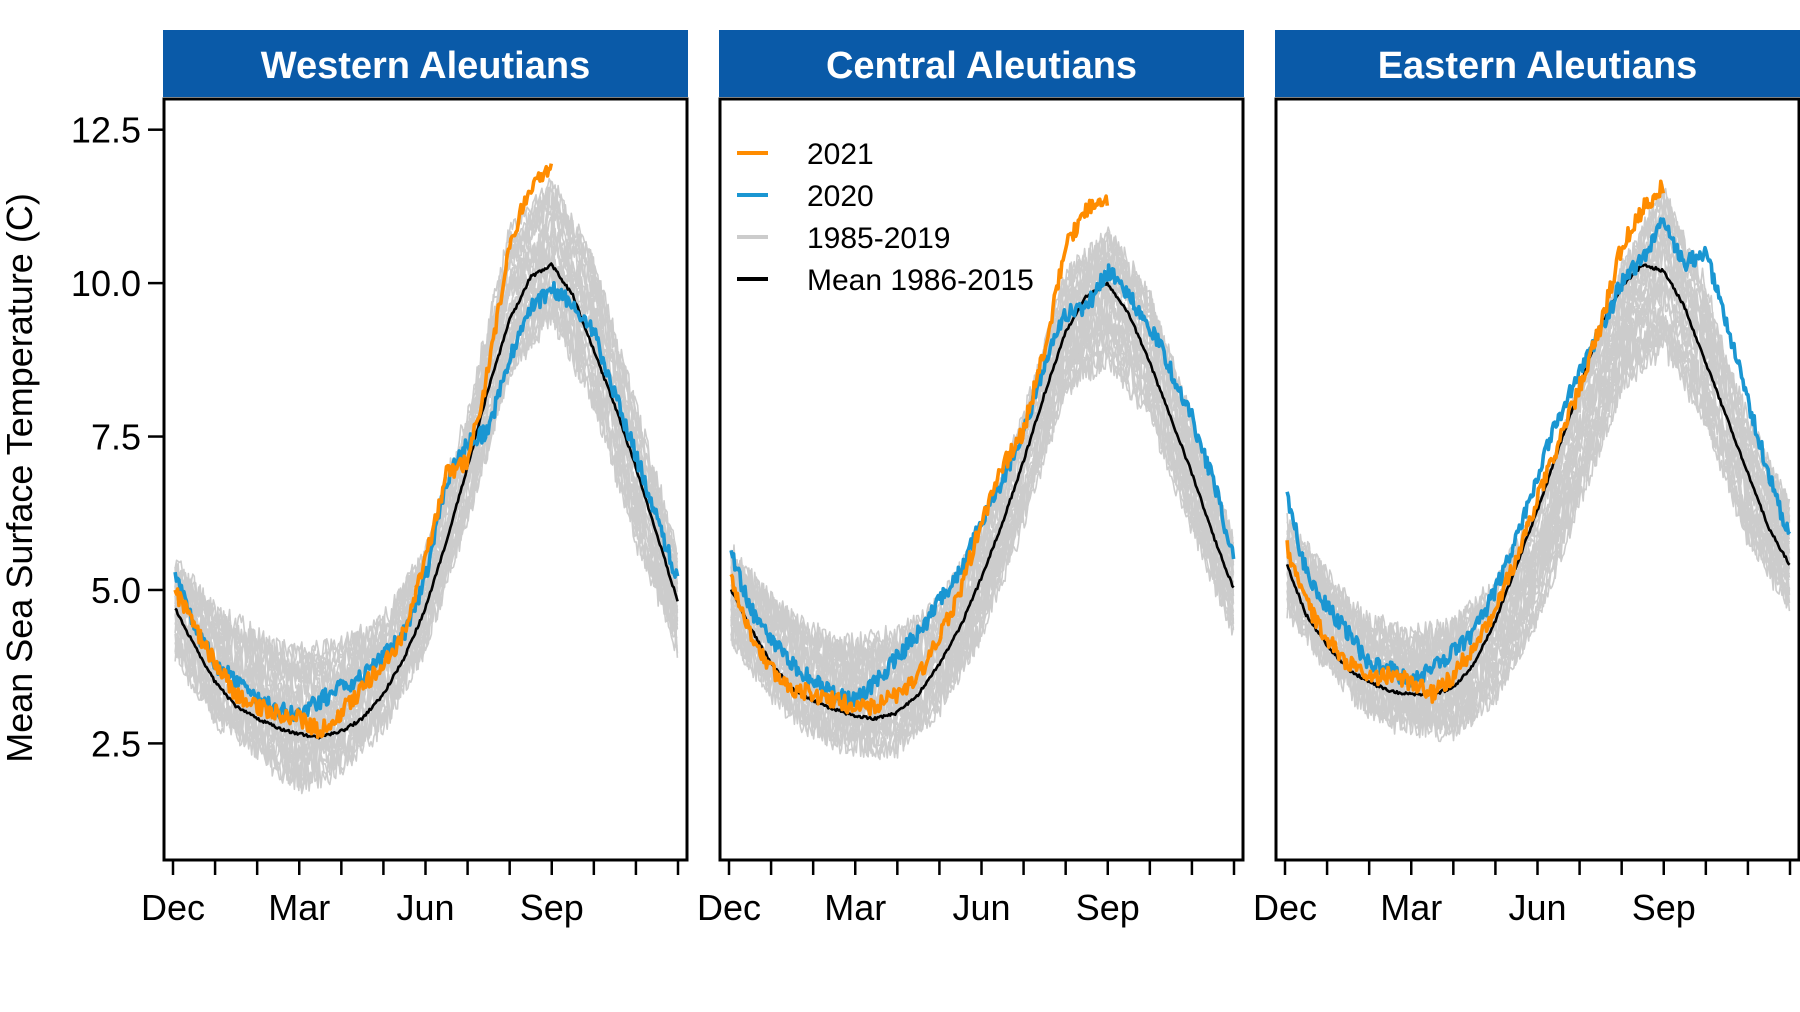  Describe the element at coordinates (840, 154) in the screenshot. I see `legend-label: 2021` at that location.